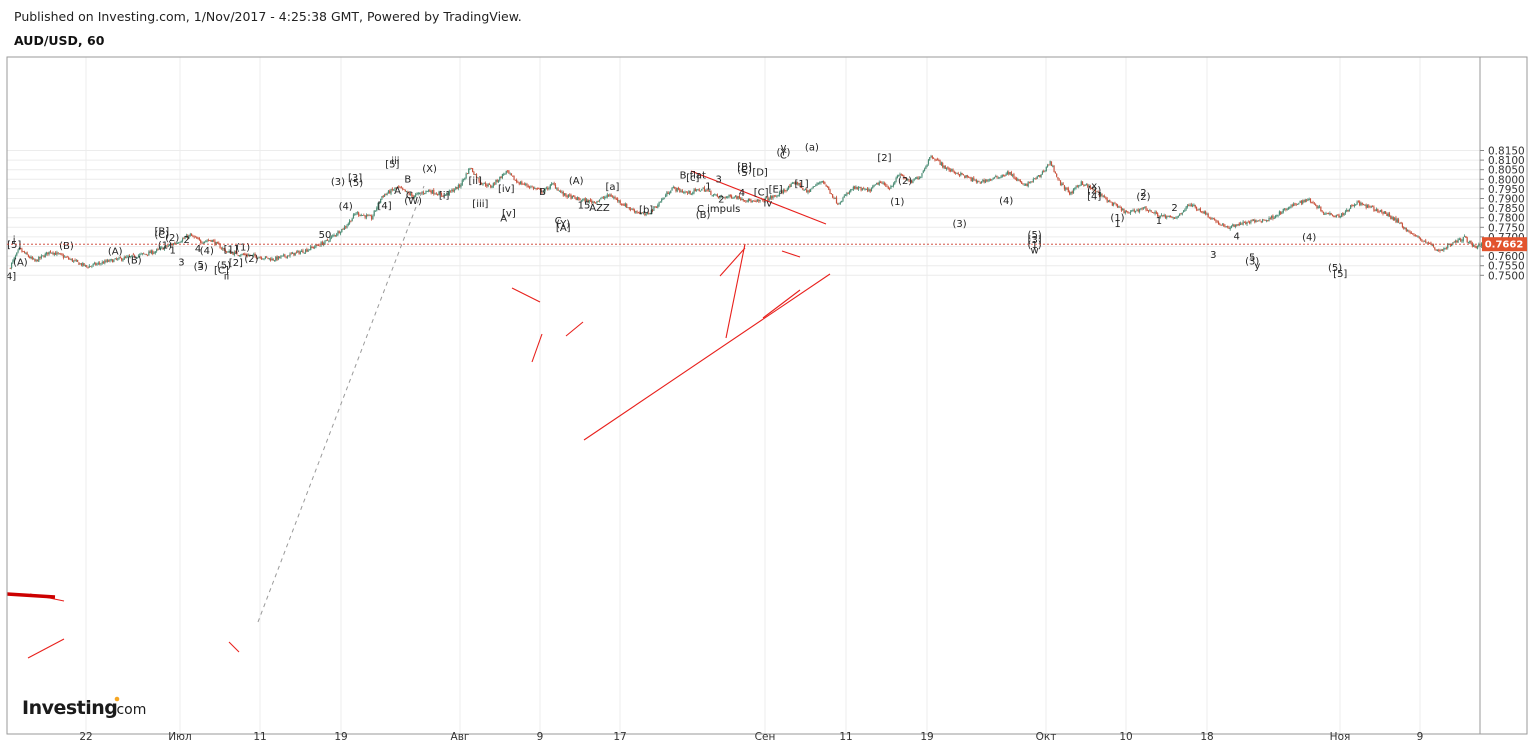  I want to click on fib-dashed-line, so click(341, 404).